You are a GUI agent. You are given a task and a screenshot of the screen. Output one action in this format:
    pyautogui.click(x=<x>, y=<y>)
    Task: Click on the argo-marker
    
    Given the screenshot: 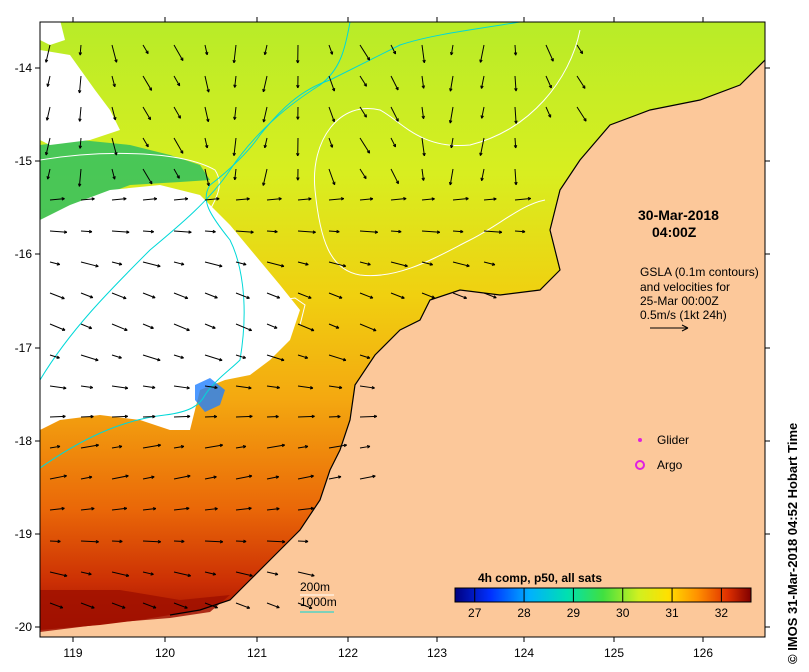 What is the action you would take?
    pyautogui.click(x=640, y=465)
    